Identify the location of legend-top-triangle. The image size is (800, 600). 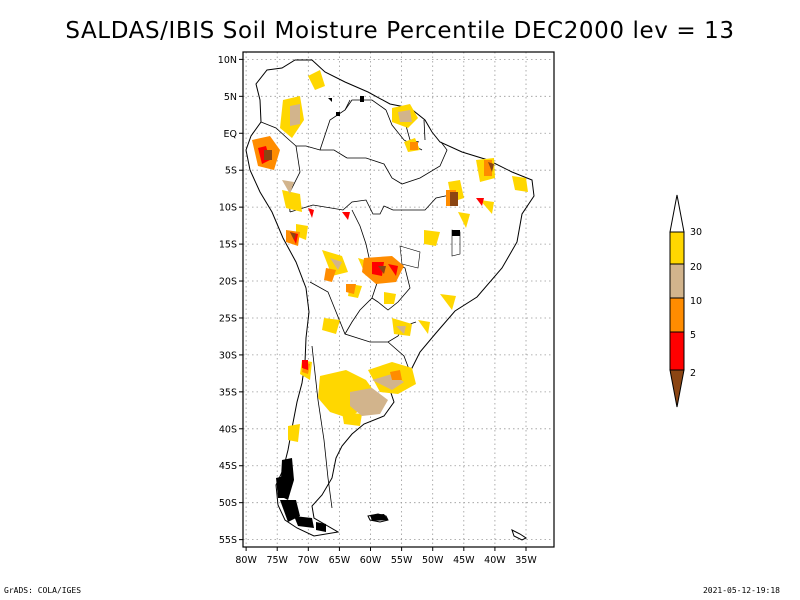
(677, 213).